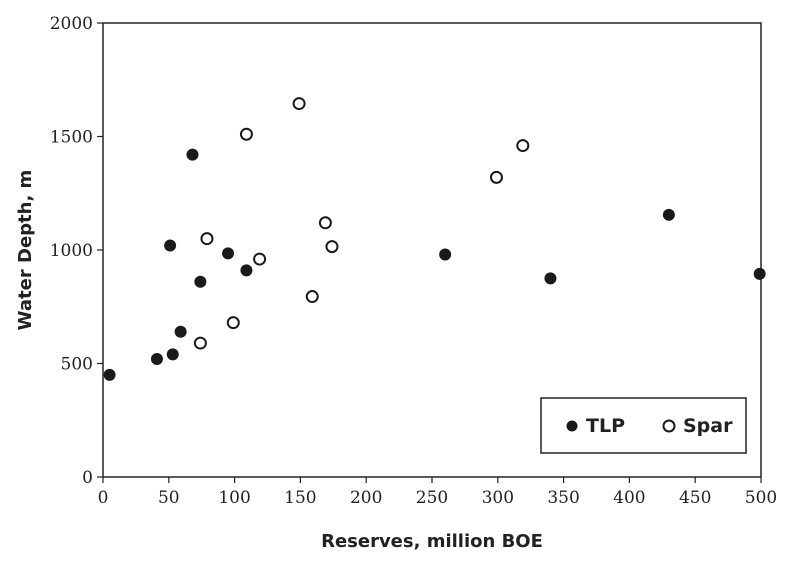 This screenshot has width=800, height=567. What do you see at coordinates (87, 478) in the screenshot?
I see `y-tick-label: 0` at bounding box center [87, 478].